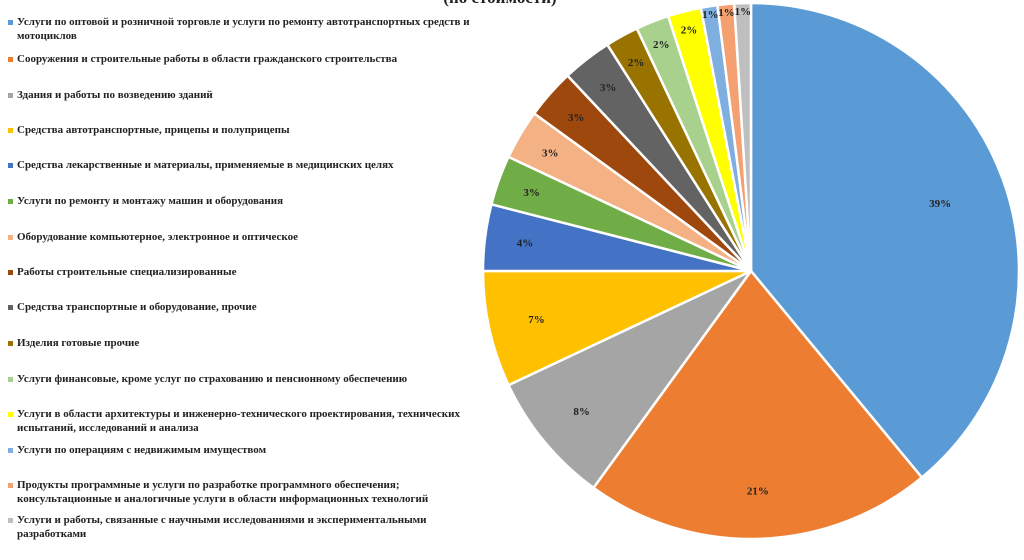 Image resolution: width=1024 pixels, height=560 pixels. Describe the element at coordinates (525, 243) in the screenshot. I see `slice-data-label: 4%` at that location.